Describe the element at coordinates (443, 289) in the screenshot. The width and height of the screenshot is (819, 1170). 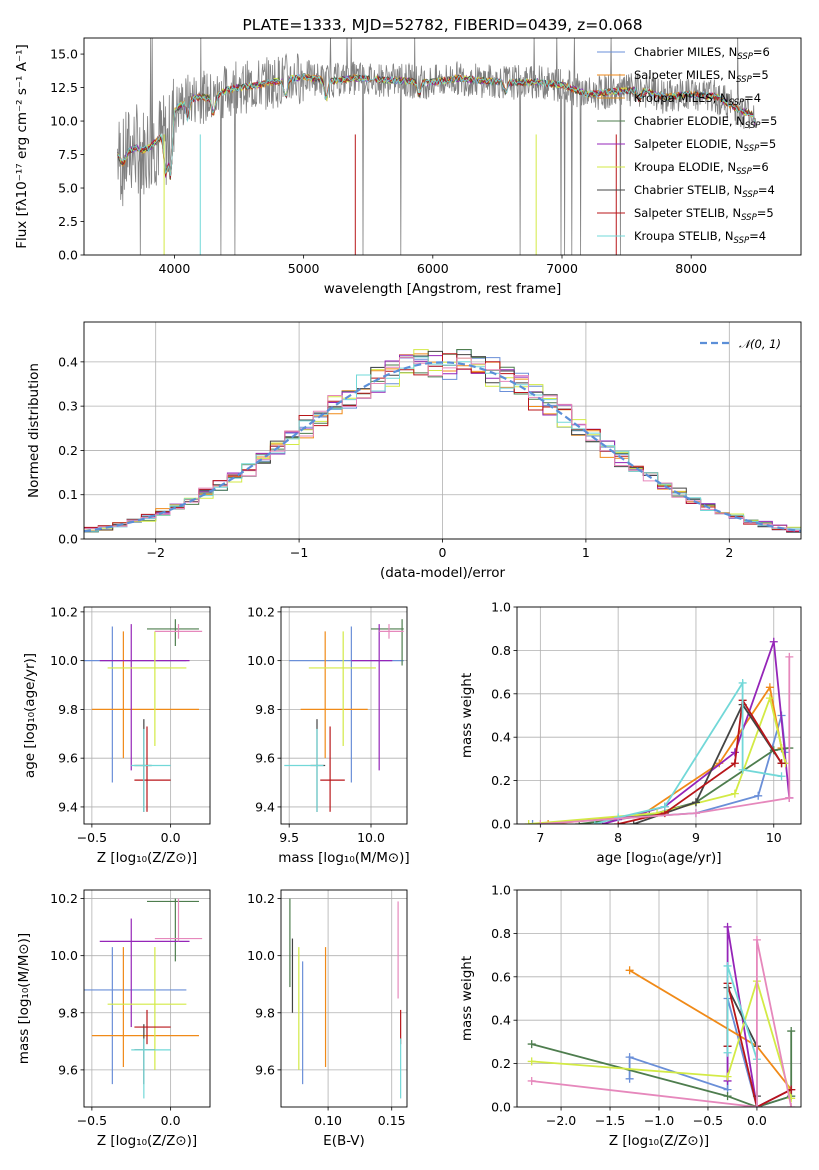
I see `x-axis-label: wavelength [Angstrom, rest frame]` at that location.